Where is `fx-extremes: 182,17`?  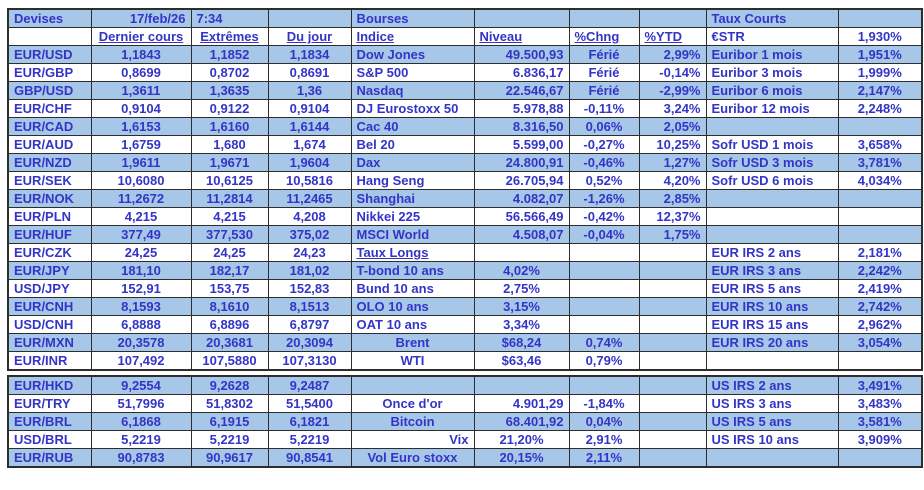 fx-extremes: 182,17 is located at coordinates (229, 270).